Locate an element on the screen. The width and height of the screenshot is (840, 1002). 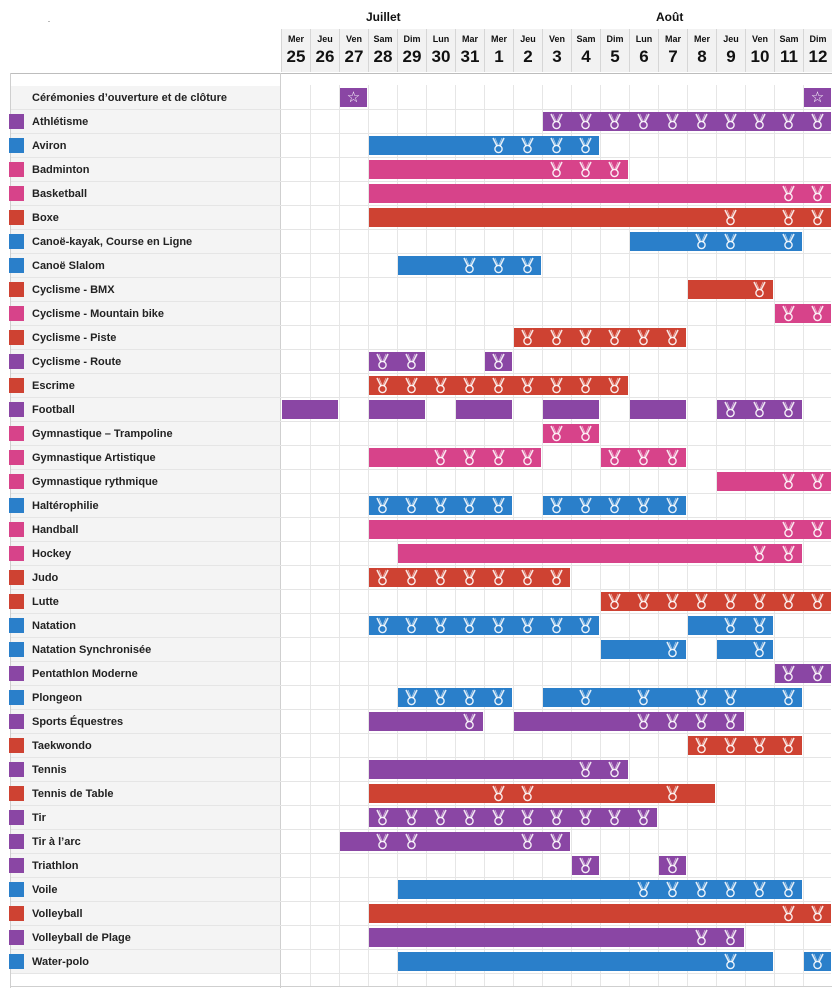
day-number: 30 is located at coordinates (441, 56).